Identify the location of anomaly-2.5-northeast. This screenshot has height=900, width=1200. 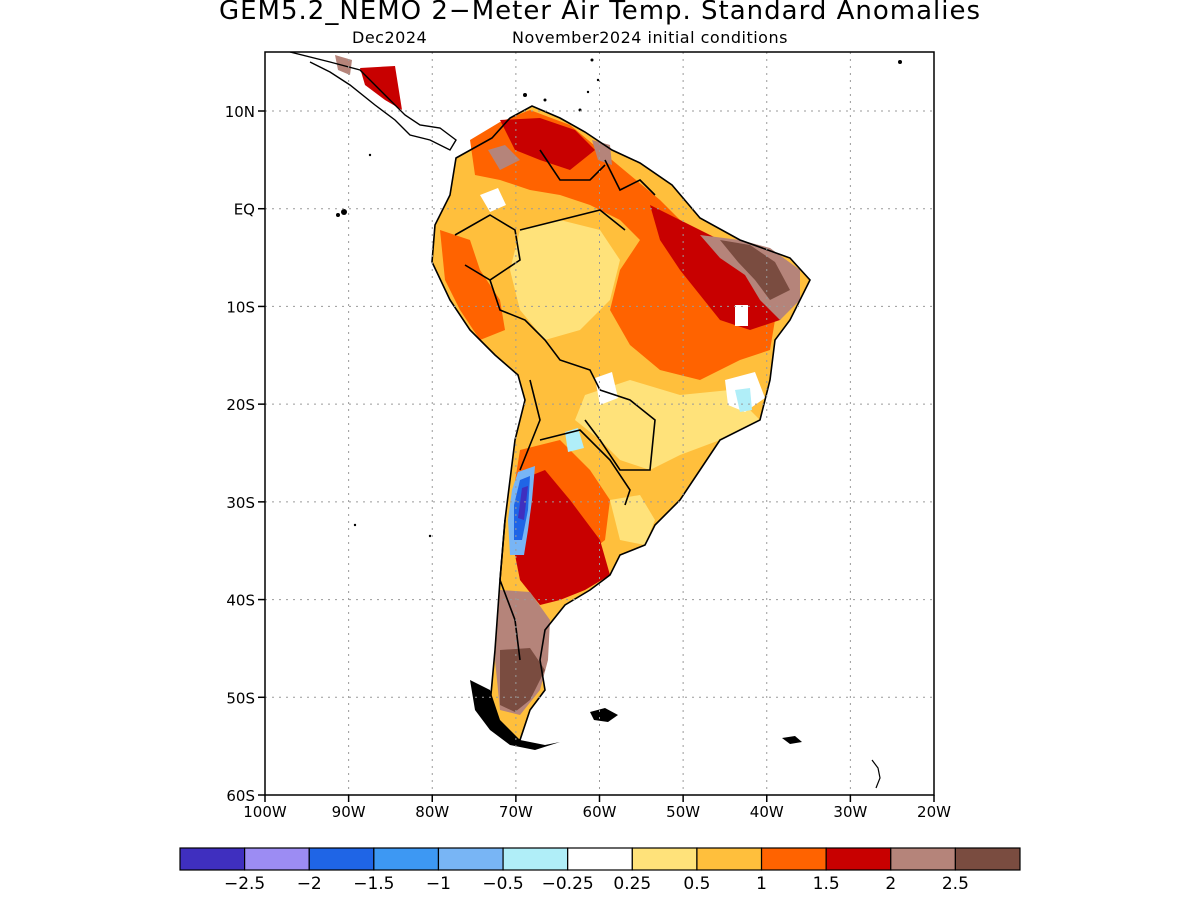
(750, 277).